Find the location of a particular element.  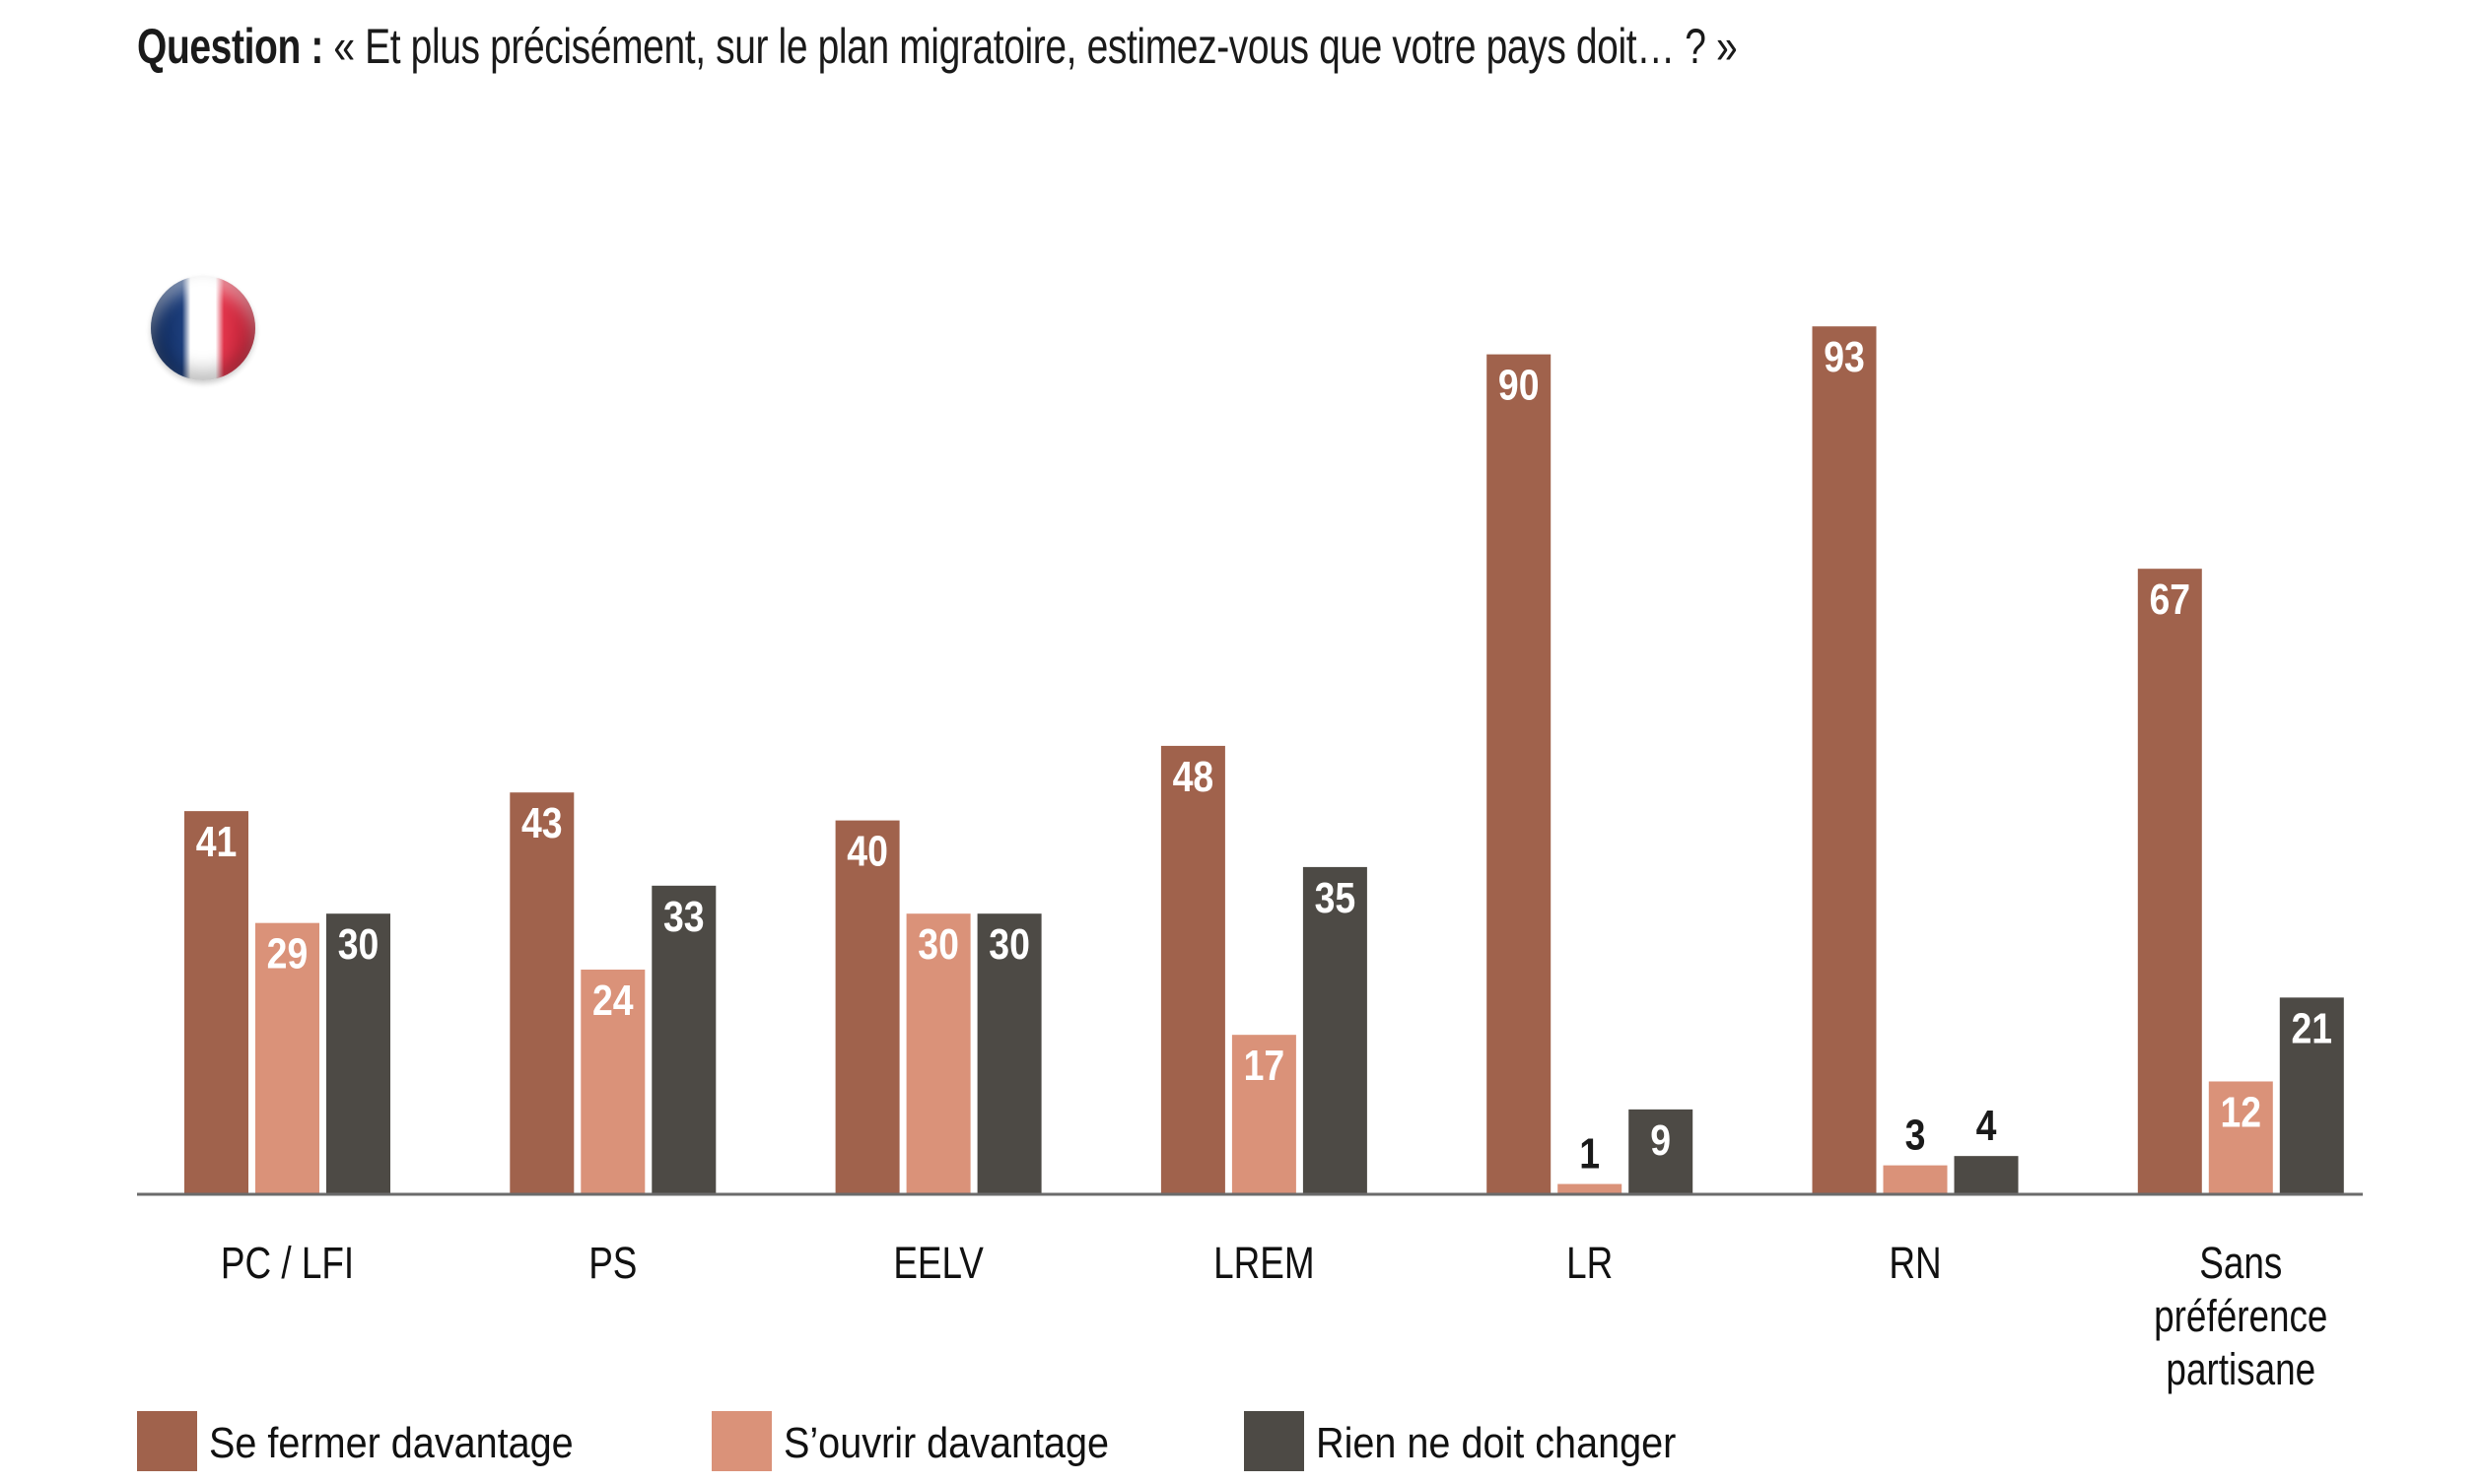

data-label: 29 is located at coordinates (288, 953).